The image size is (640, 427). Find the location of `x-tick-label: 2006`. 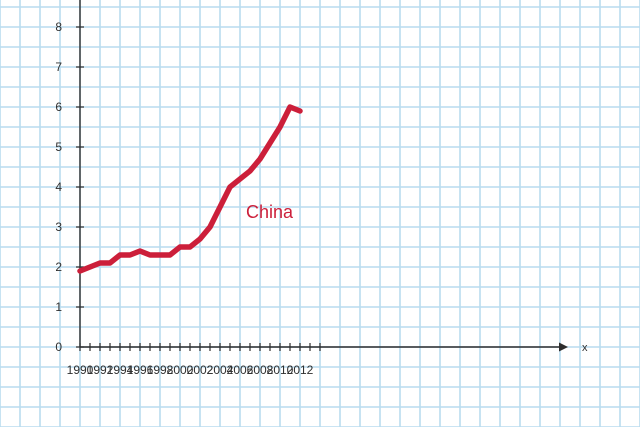

x-tick-label: 2006 is located at coordinates (240, 370).